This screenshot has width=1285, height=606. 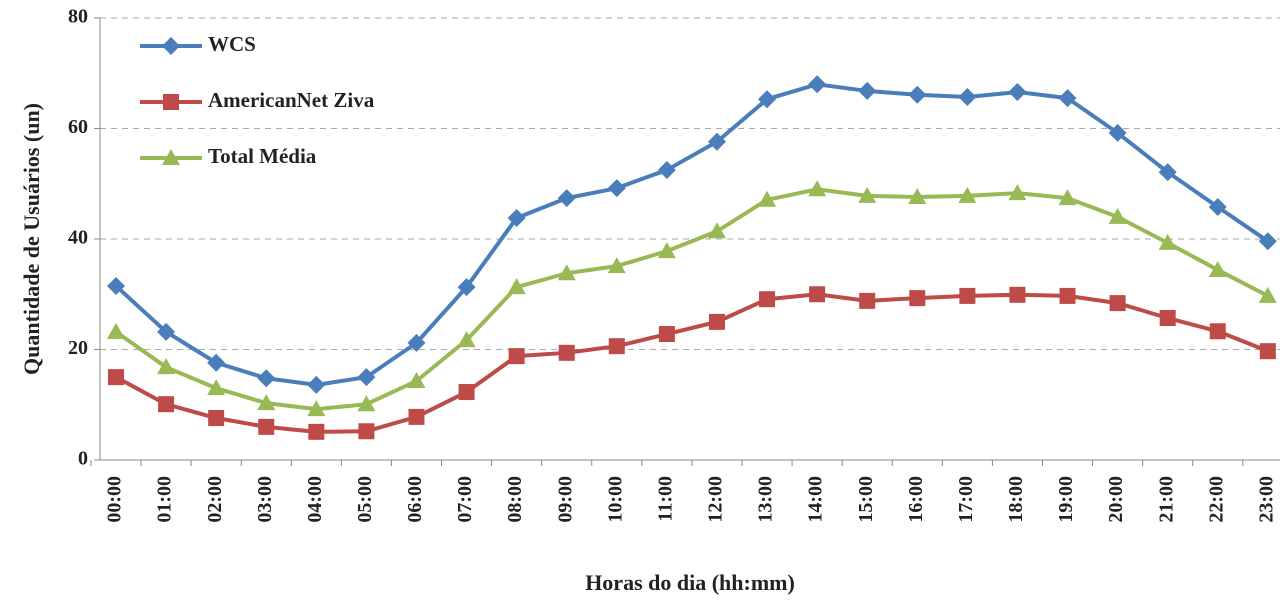 I want to click on x-tick-label: 11:00, so click(x=665, y=499).